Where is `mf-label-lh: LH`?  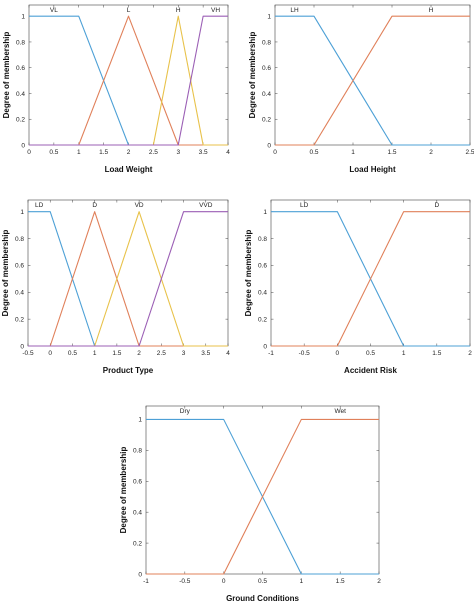
mf-label-lh: LH is located at coordinates (294, 10).